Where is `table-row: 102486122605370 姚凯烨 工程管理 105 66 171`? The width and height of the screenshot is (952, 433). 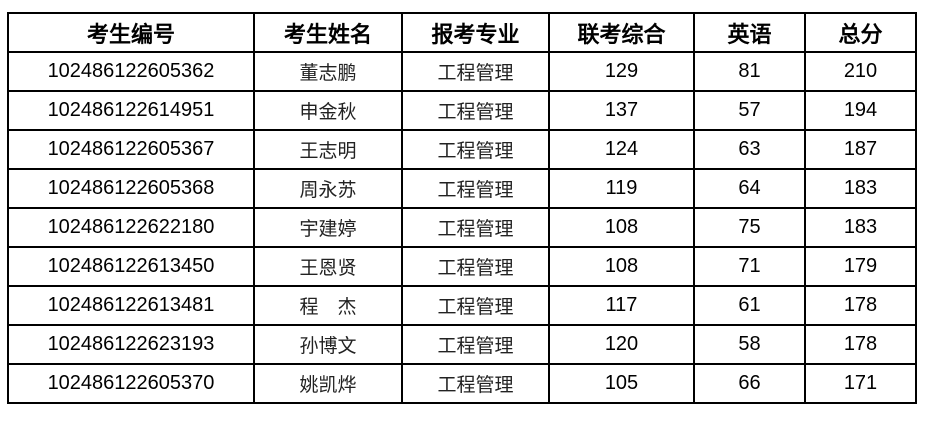
table-row: 102486122605370 姚凯烨 工程管理 105 66 171 is located at coordinates (462, 383).